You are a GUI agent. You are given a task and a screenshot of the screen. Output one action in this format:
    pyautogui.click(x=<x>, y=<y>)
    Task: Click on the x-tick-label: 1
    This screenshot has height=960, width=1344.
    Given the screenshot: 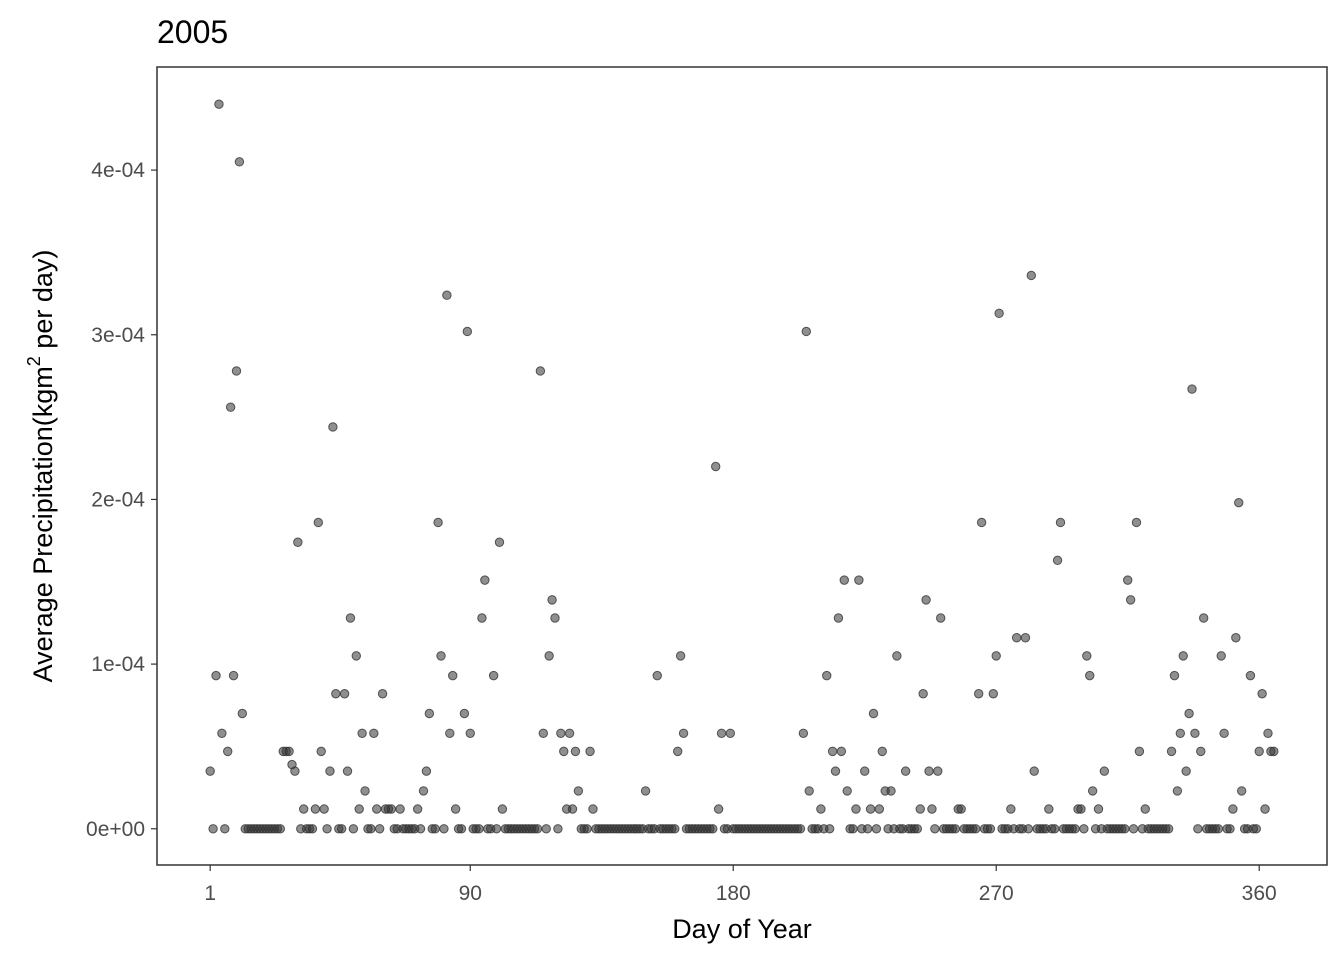 What is the action you would take?
    pyautogui.click(x=210, y=893)
    